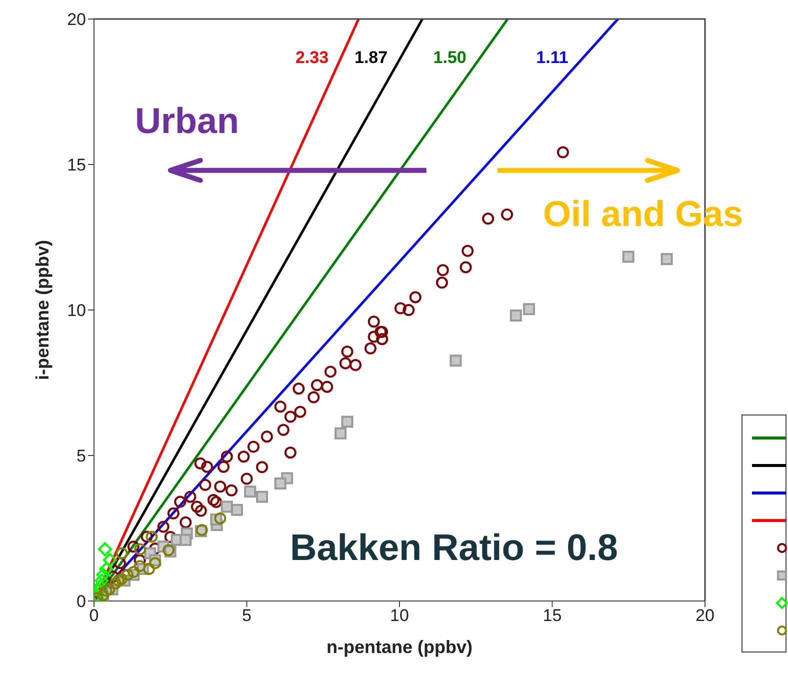 The height and width of the screenshot is (690, 788). Describe the element at coordinates (552, 616) in the screenshot. I see `x-tick-label: 15` at that location.